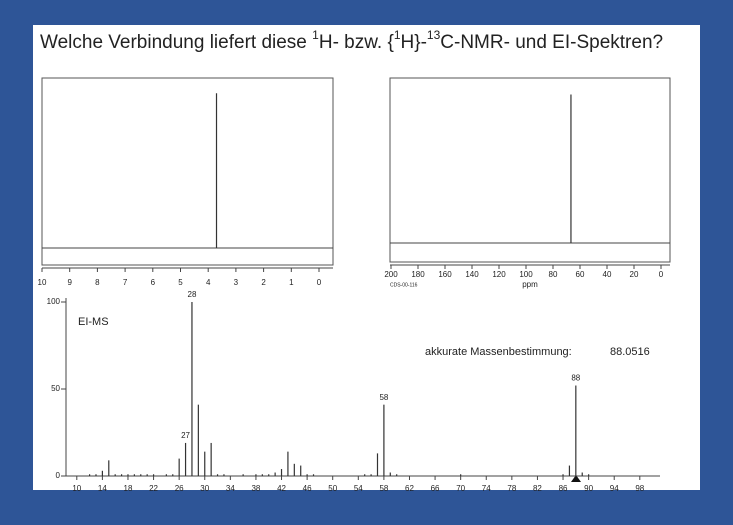 The width and height of the screenshot is (733, 525). What do you see at coordinates (404, 285) in the screenshot?
I see `spectrum-code: CDS-00-116` at bounding box center [404, 285].